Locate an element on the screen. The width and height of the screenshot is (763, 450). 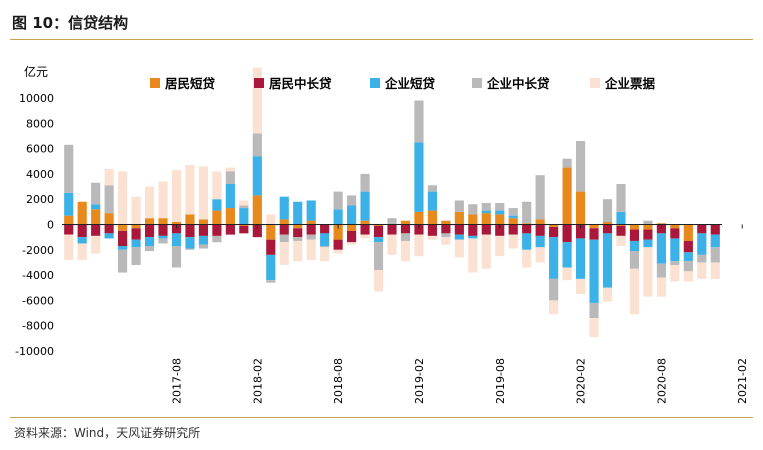
y-tick-label: 4000 is located at coordinates (40, 174).